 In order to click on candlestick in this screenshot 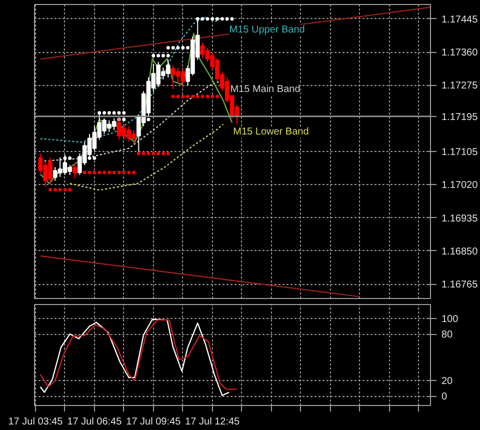, I will do `click(74, 171)`.